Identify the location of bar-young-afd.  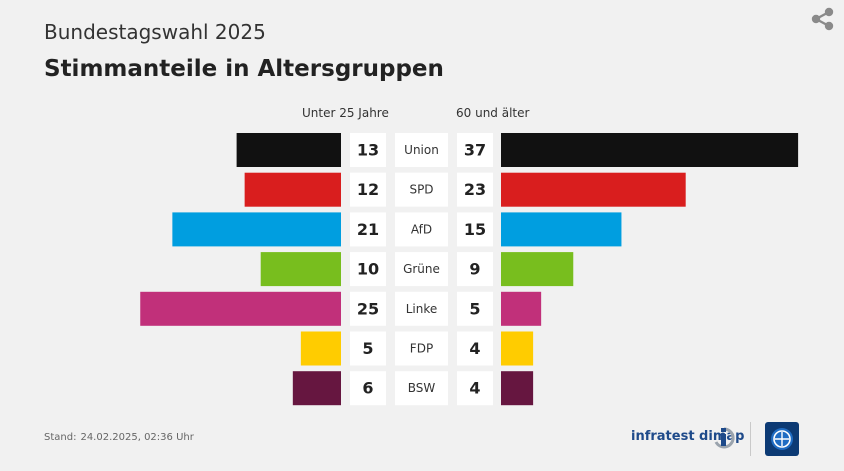
(256, 229).